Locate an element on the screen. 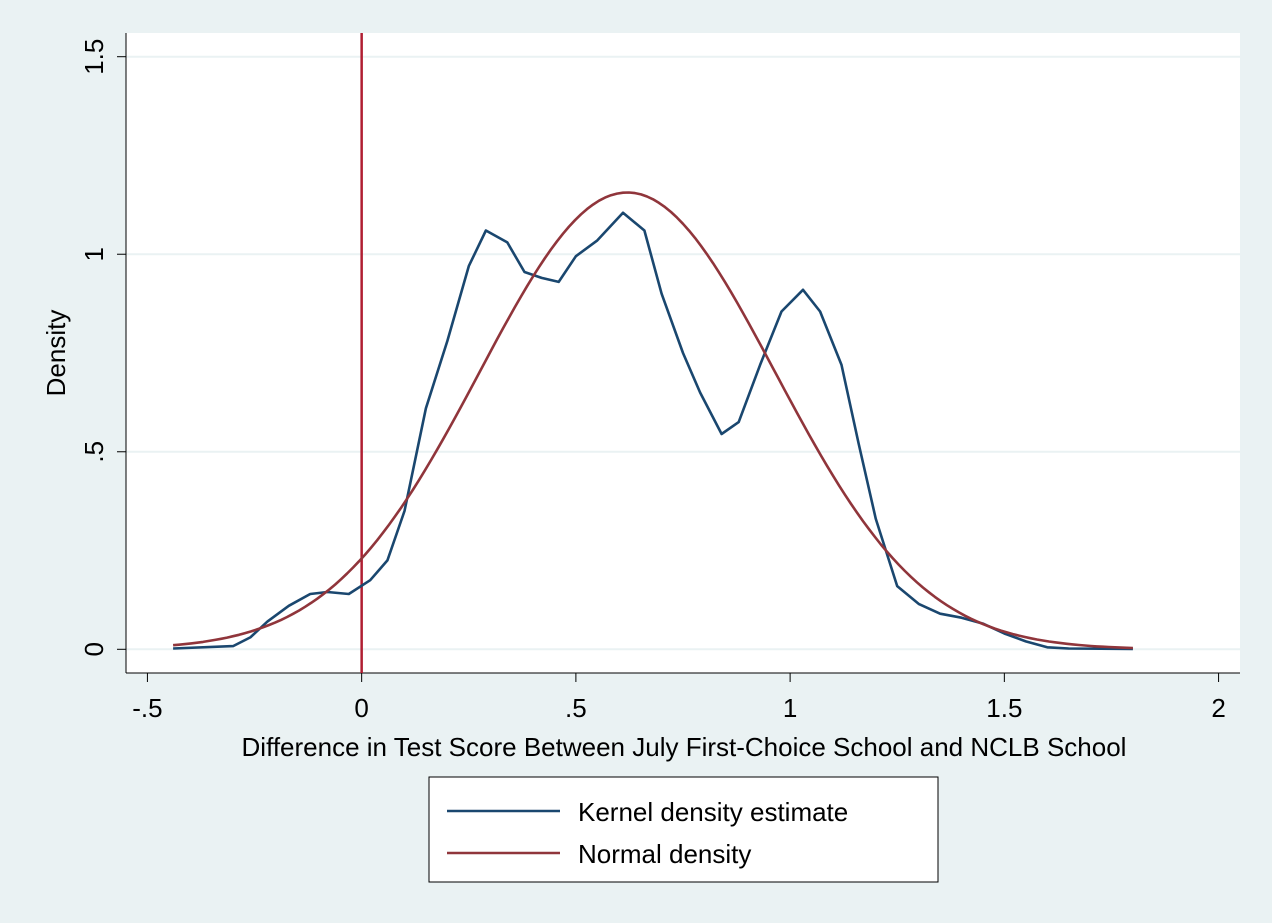  x-axis-ticks: -.5 0 .5 1 1.5 2 is located at coordinates (679, 698).